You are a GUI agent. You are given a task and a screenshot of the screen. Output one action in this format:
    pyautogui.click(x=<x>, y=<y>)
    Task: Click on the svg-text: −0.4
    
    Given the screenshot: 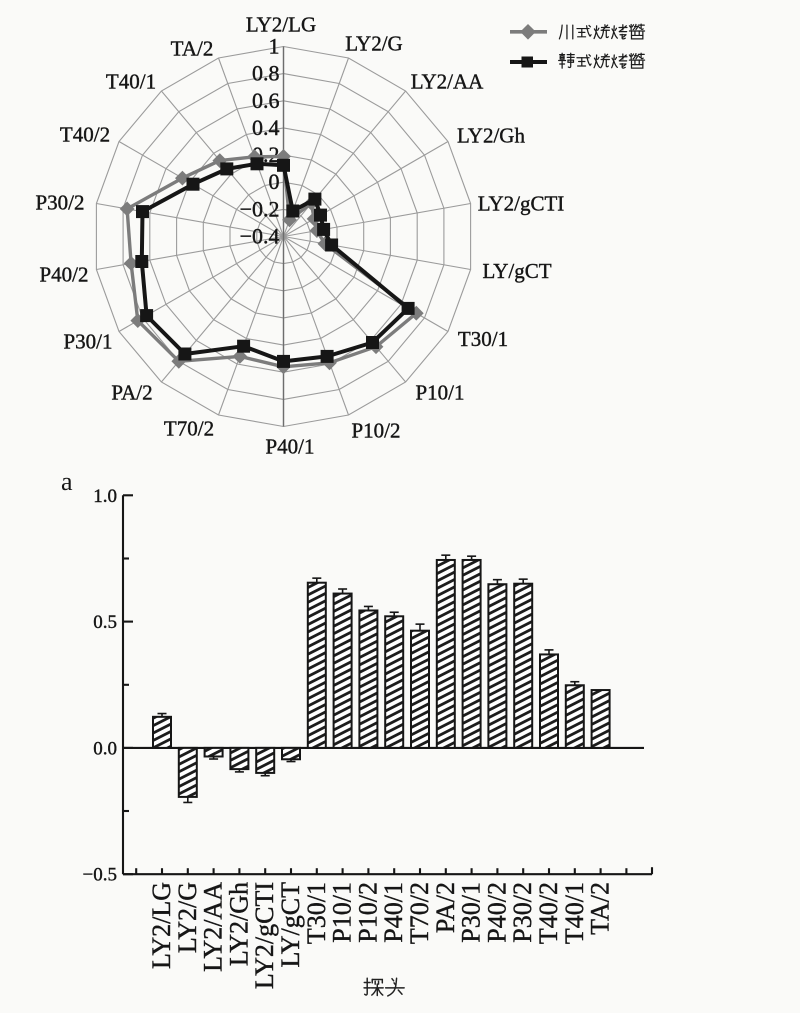 What is the action you would take?
    pyautogui.click(x=260, y=236)
    